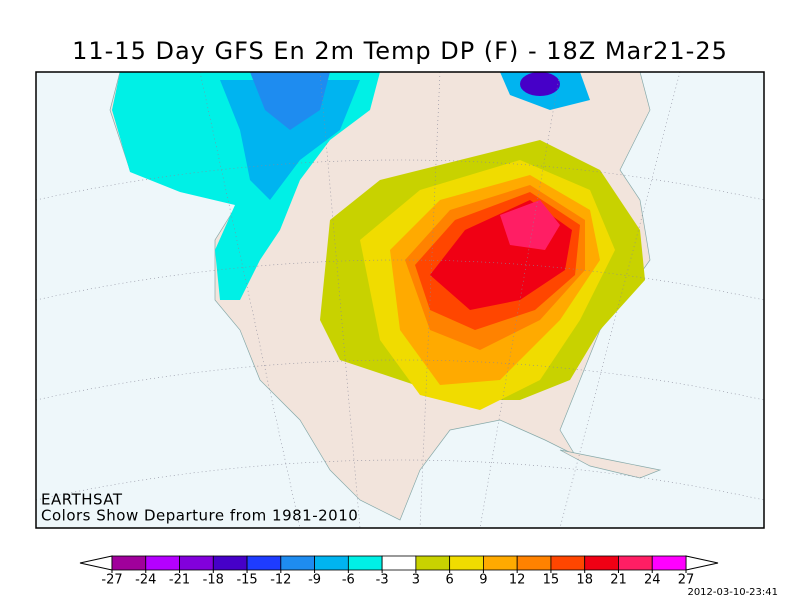 The image size is (800, 600). What do you see at coordinates (111, 580) in the screenshot?
I see `colorbar-label: -27` at bounding box center [111, 580].